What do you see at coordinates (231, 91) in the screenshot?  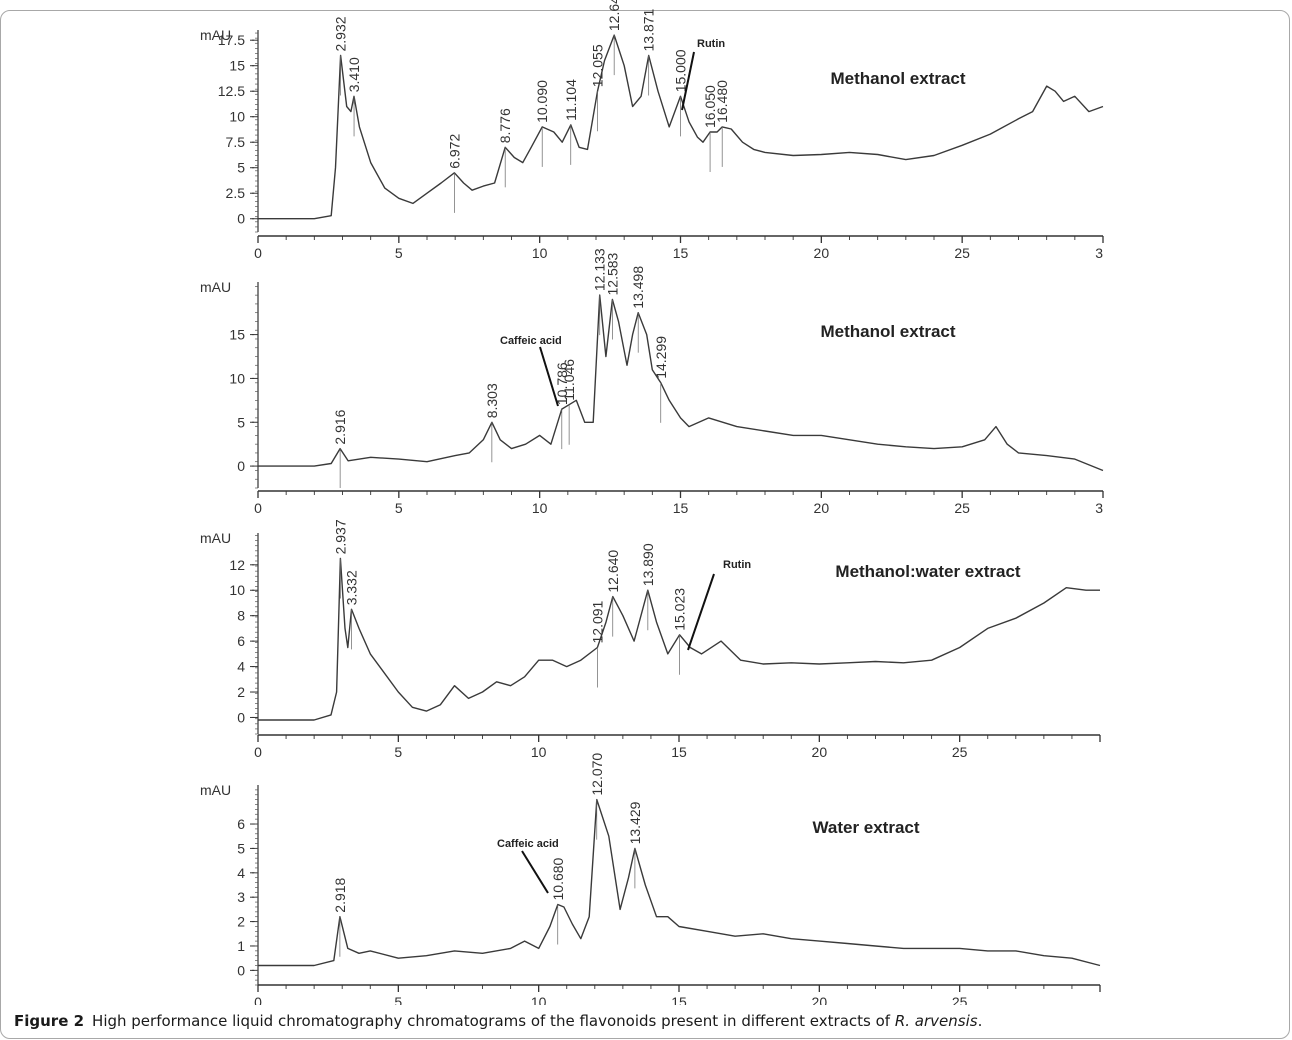 I see `y-tick-label: 12.5` at bounding box center [231, 91].